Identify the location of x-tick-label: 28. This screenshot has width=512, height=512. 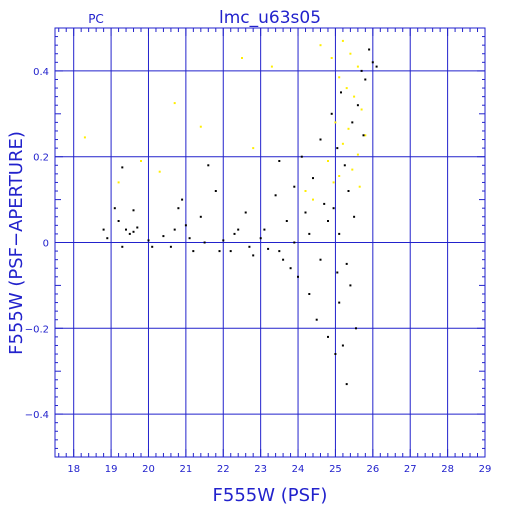
(447, 469).